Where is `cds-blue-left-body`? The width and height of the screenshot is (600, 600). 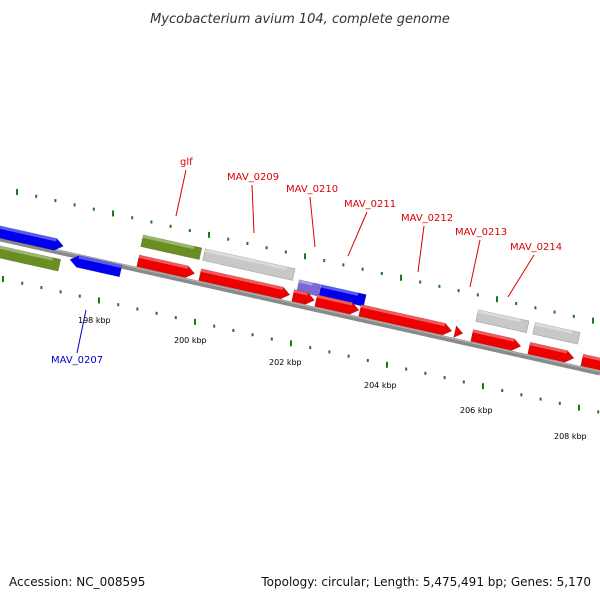 cds-blue-left-body is located at coordinates (32, 237).